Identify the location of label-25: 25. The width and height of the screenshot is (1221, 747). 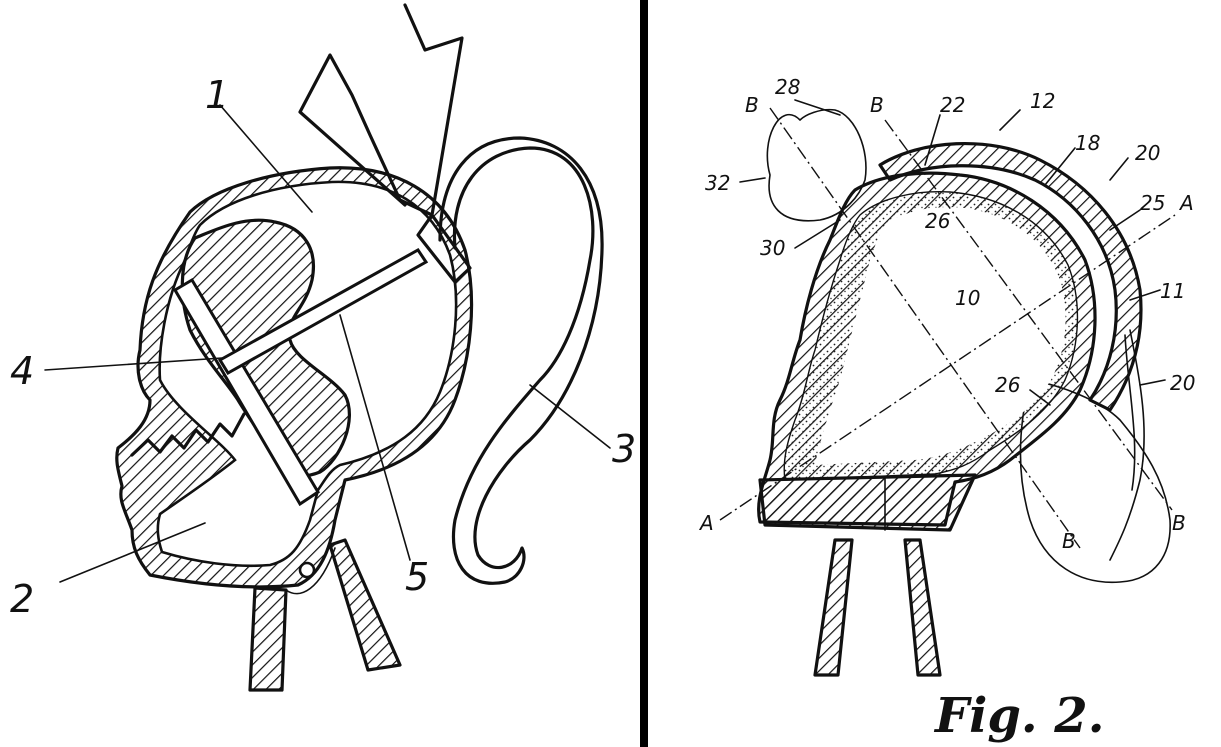
(1152, 203).